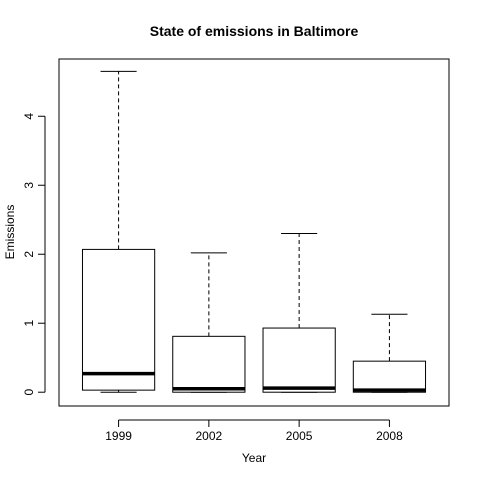 The image size is (480, 480). What do you see at coordinates (29, 323) in the screenshot?
I see `y-tick-label: 1` at bounding box center [29, 323].